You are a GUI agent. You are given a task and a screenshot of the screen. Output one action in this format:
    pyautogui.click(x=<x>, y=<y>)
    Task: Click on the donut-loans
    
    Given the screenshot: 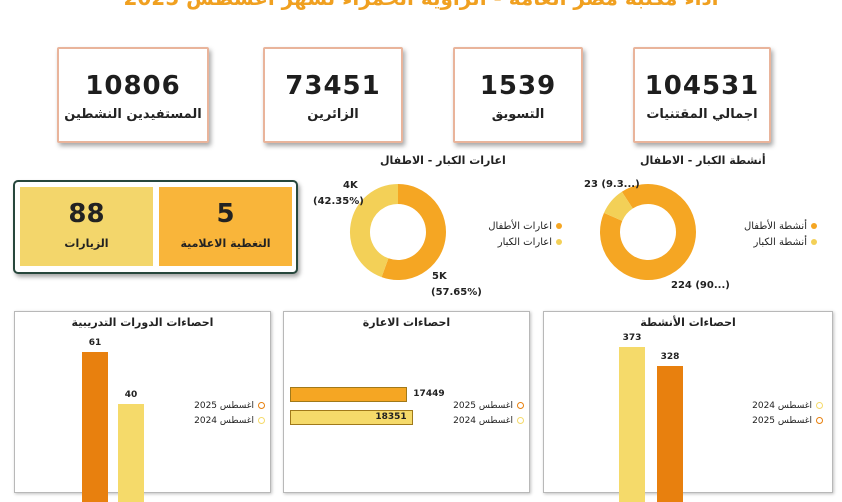 What is the action you would take?
    pyautogui.click(x=398, y=232)
    